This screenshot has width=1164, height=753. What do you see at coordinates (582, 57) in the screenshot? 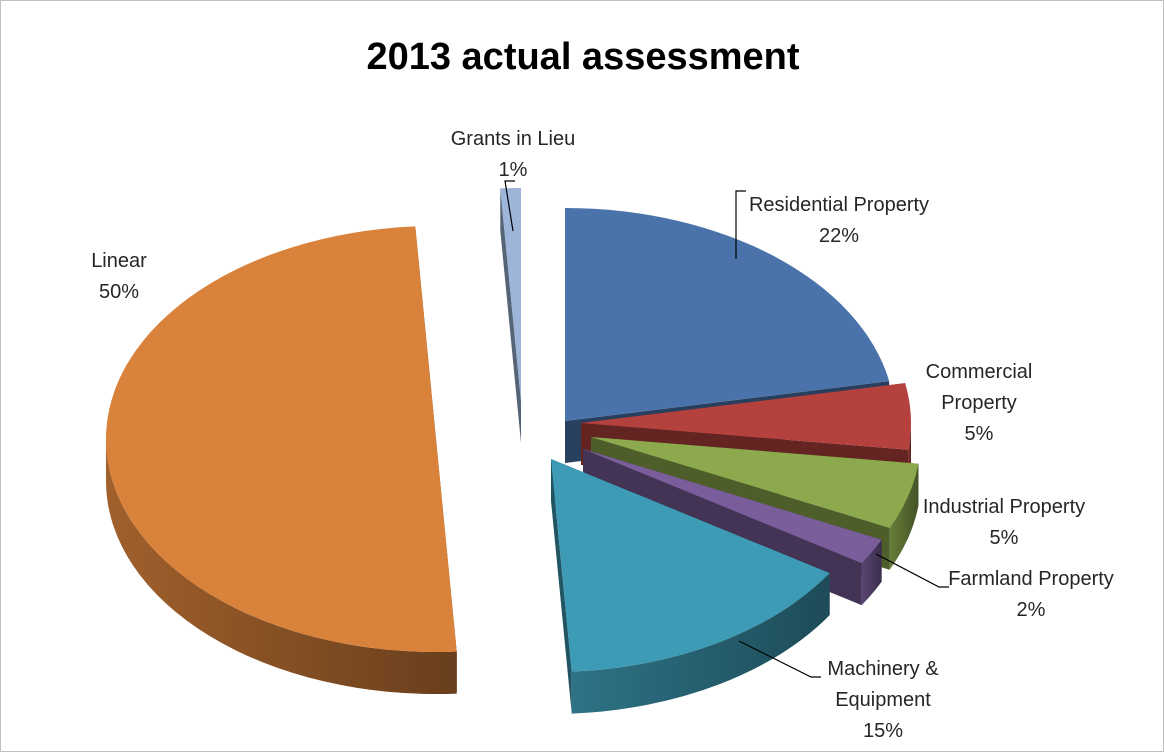
I see `chart-title: 2013 actual assessment` at bounding box center [582, 57].